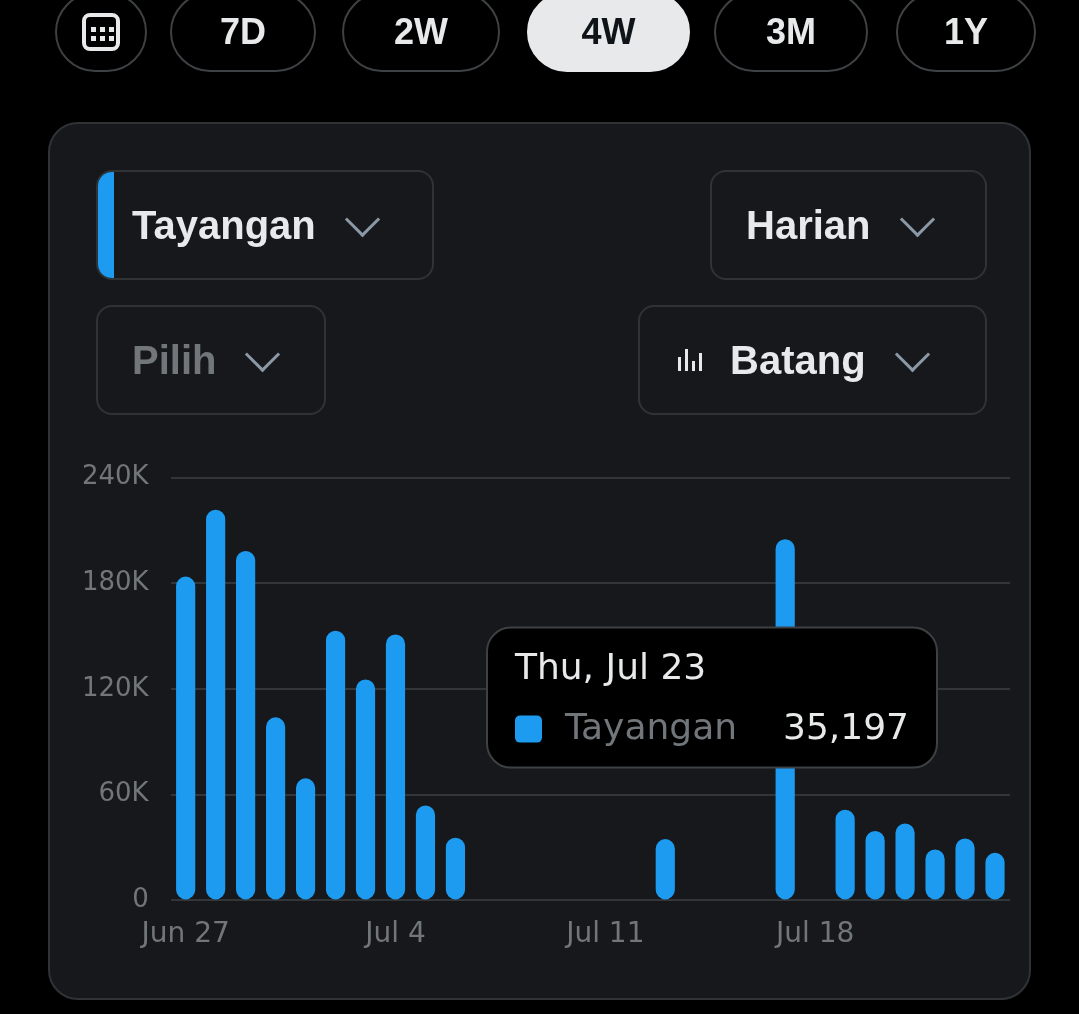 The image size is (1079, 1014). Describe the element at coordinates (115, 686) in the screenshot. I see `y-tick-label: 120K` at that location.